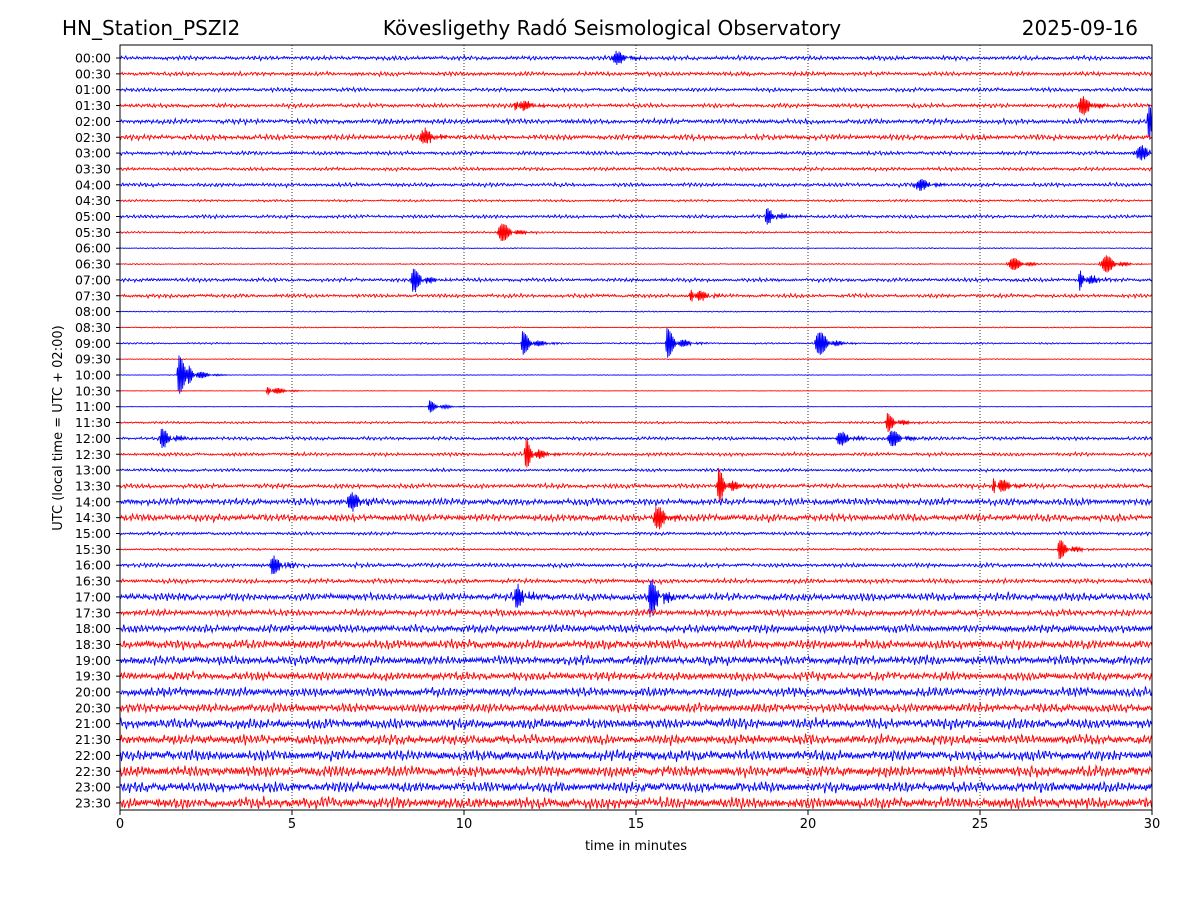 This screenshot has height=900, width=1200. I want to click on row-label-0830: 08:30, so click(93, 327).